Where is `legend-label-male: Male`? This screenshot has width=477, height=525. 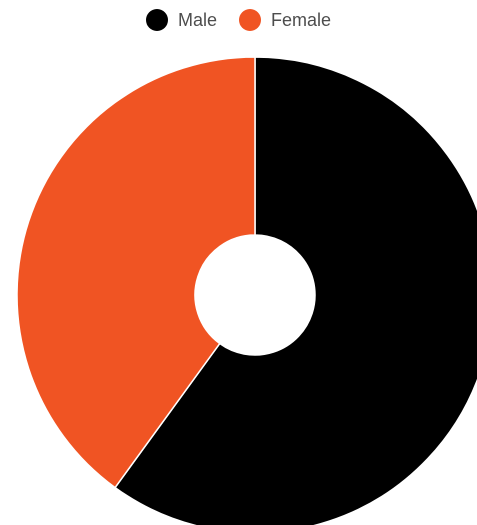 legend-label-male: Male is located at coordinates (197, 20).